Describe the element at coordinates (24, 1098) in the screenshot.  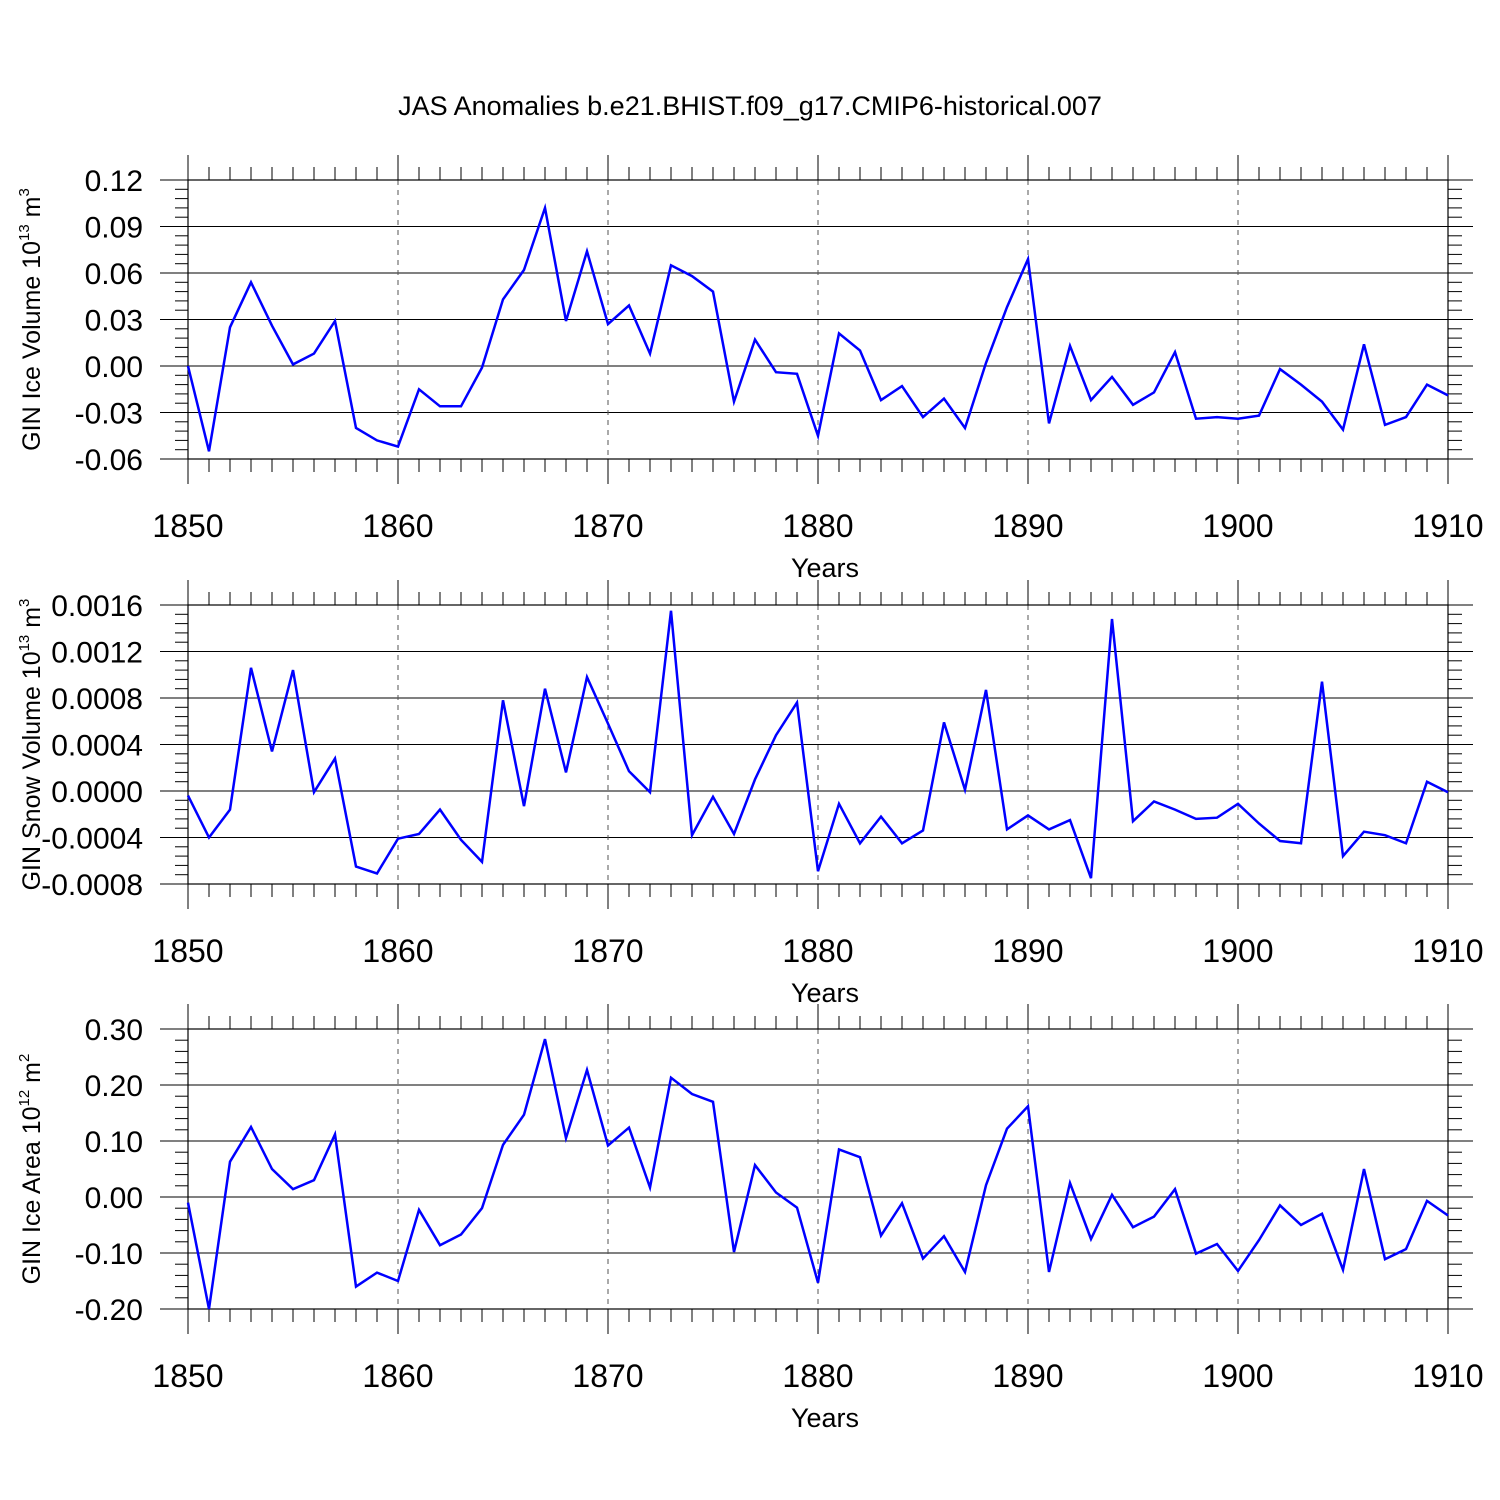
I see `y-axis-title-exp: 12` at that location.